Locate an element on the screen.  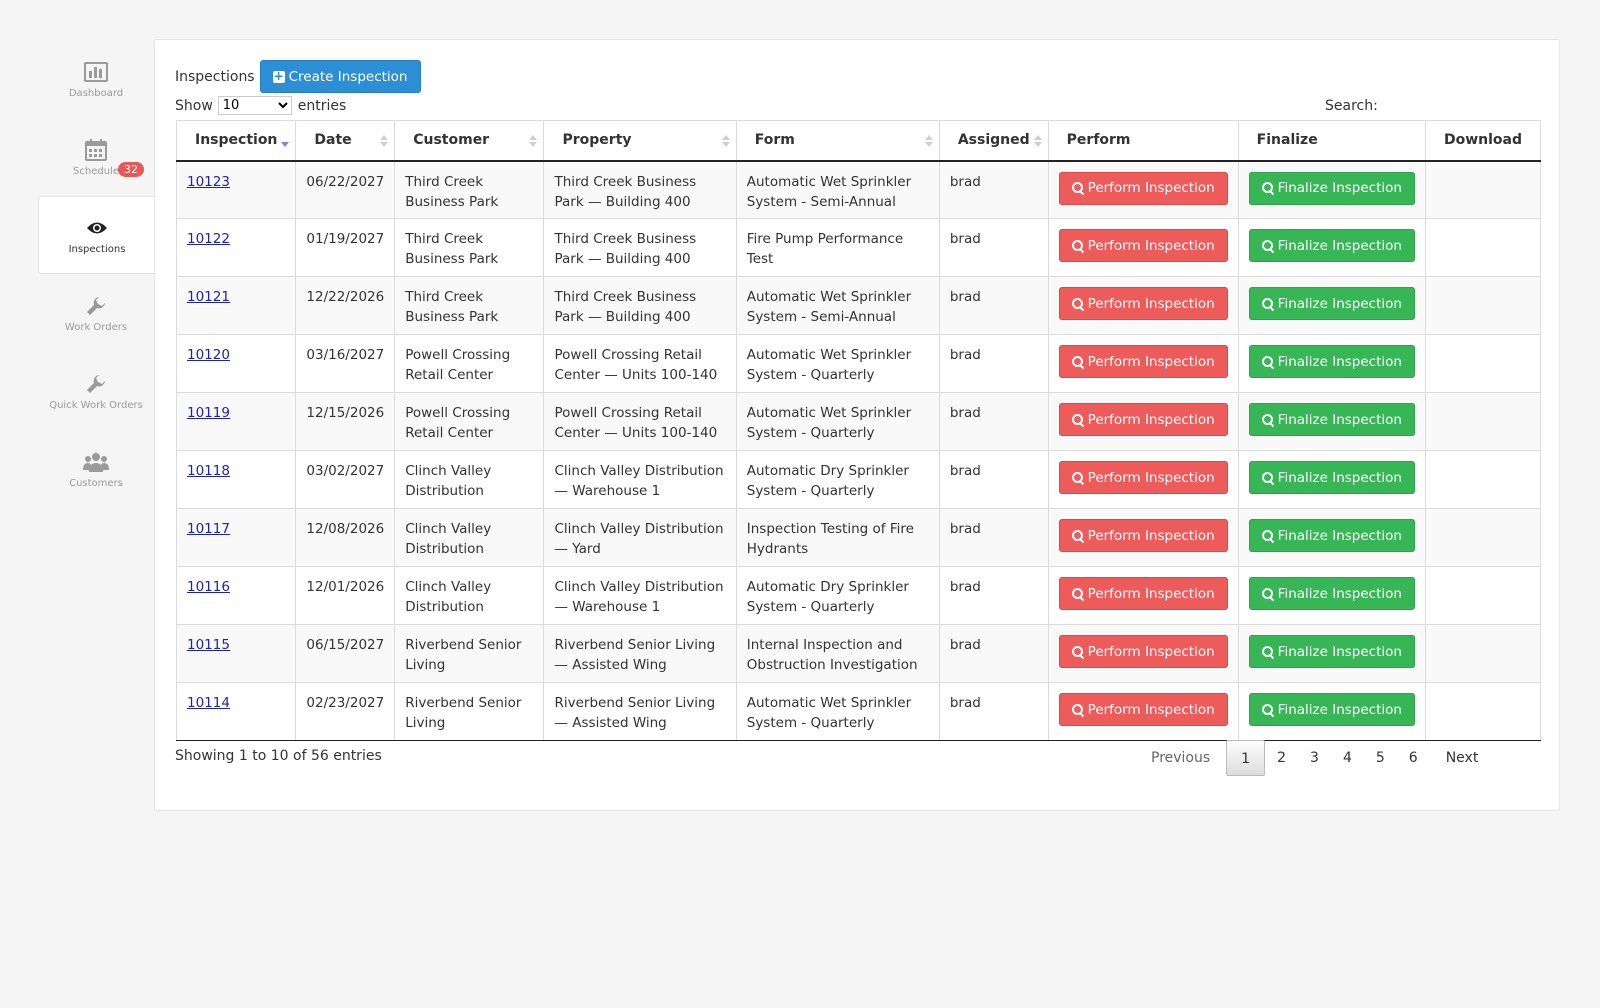
search-input is located at coordinates (1463, 106).